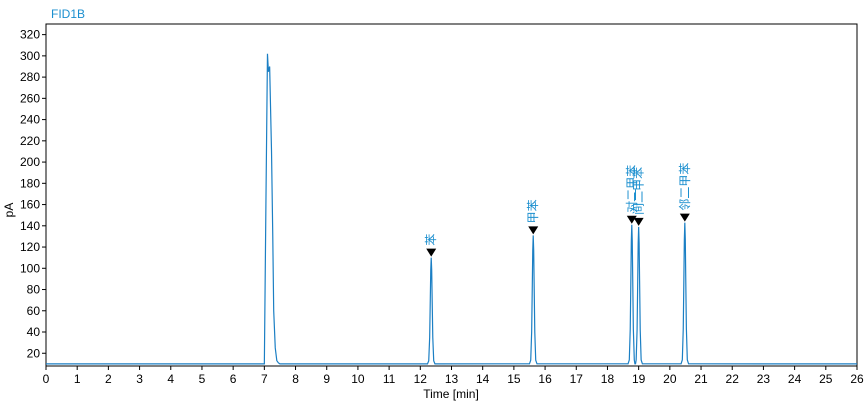 The image size is (865, 401). I want to click on x-tick-label: 15, so click(514, 379).